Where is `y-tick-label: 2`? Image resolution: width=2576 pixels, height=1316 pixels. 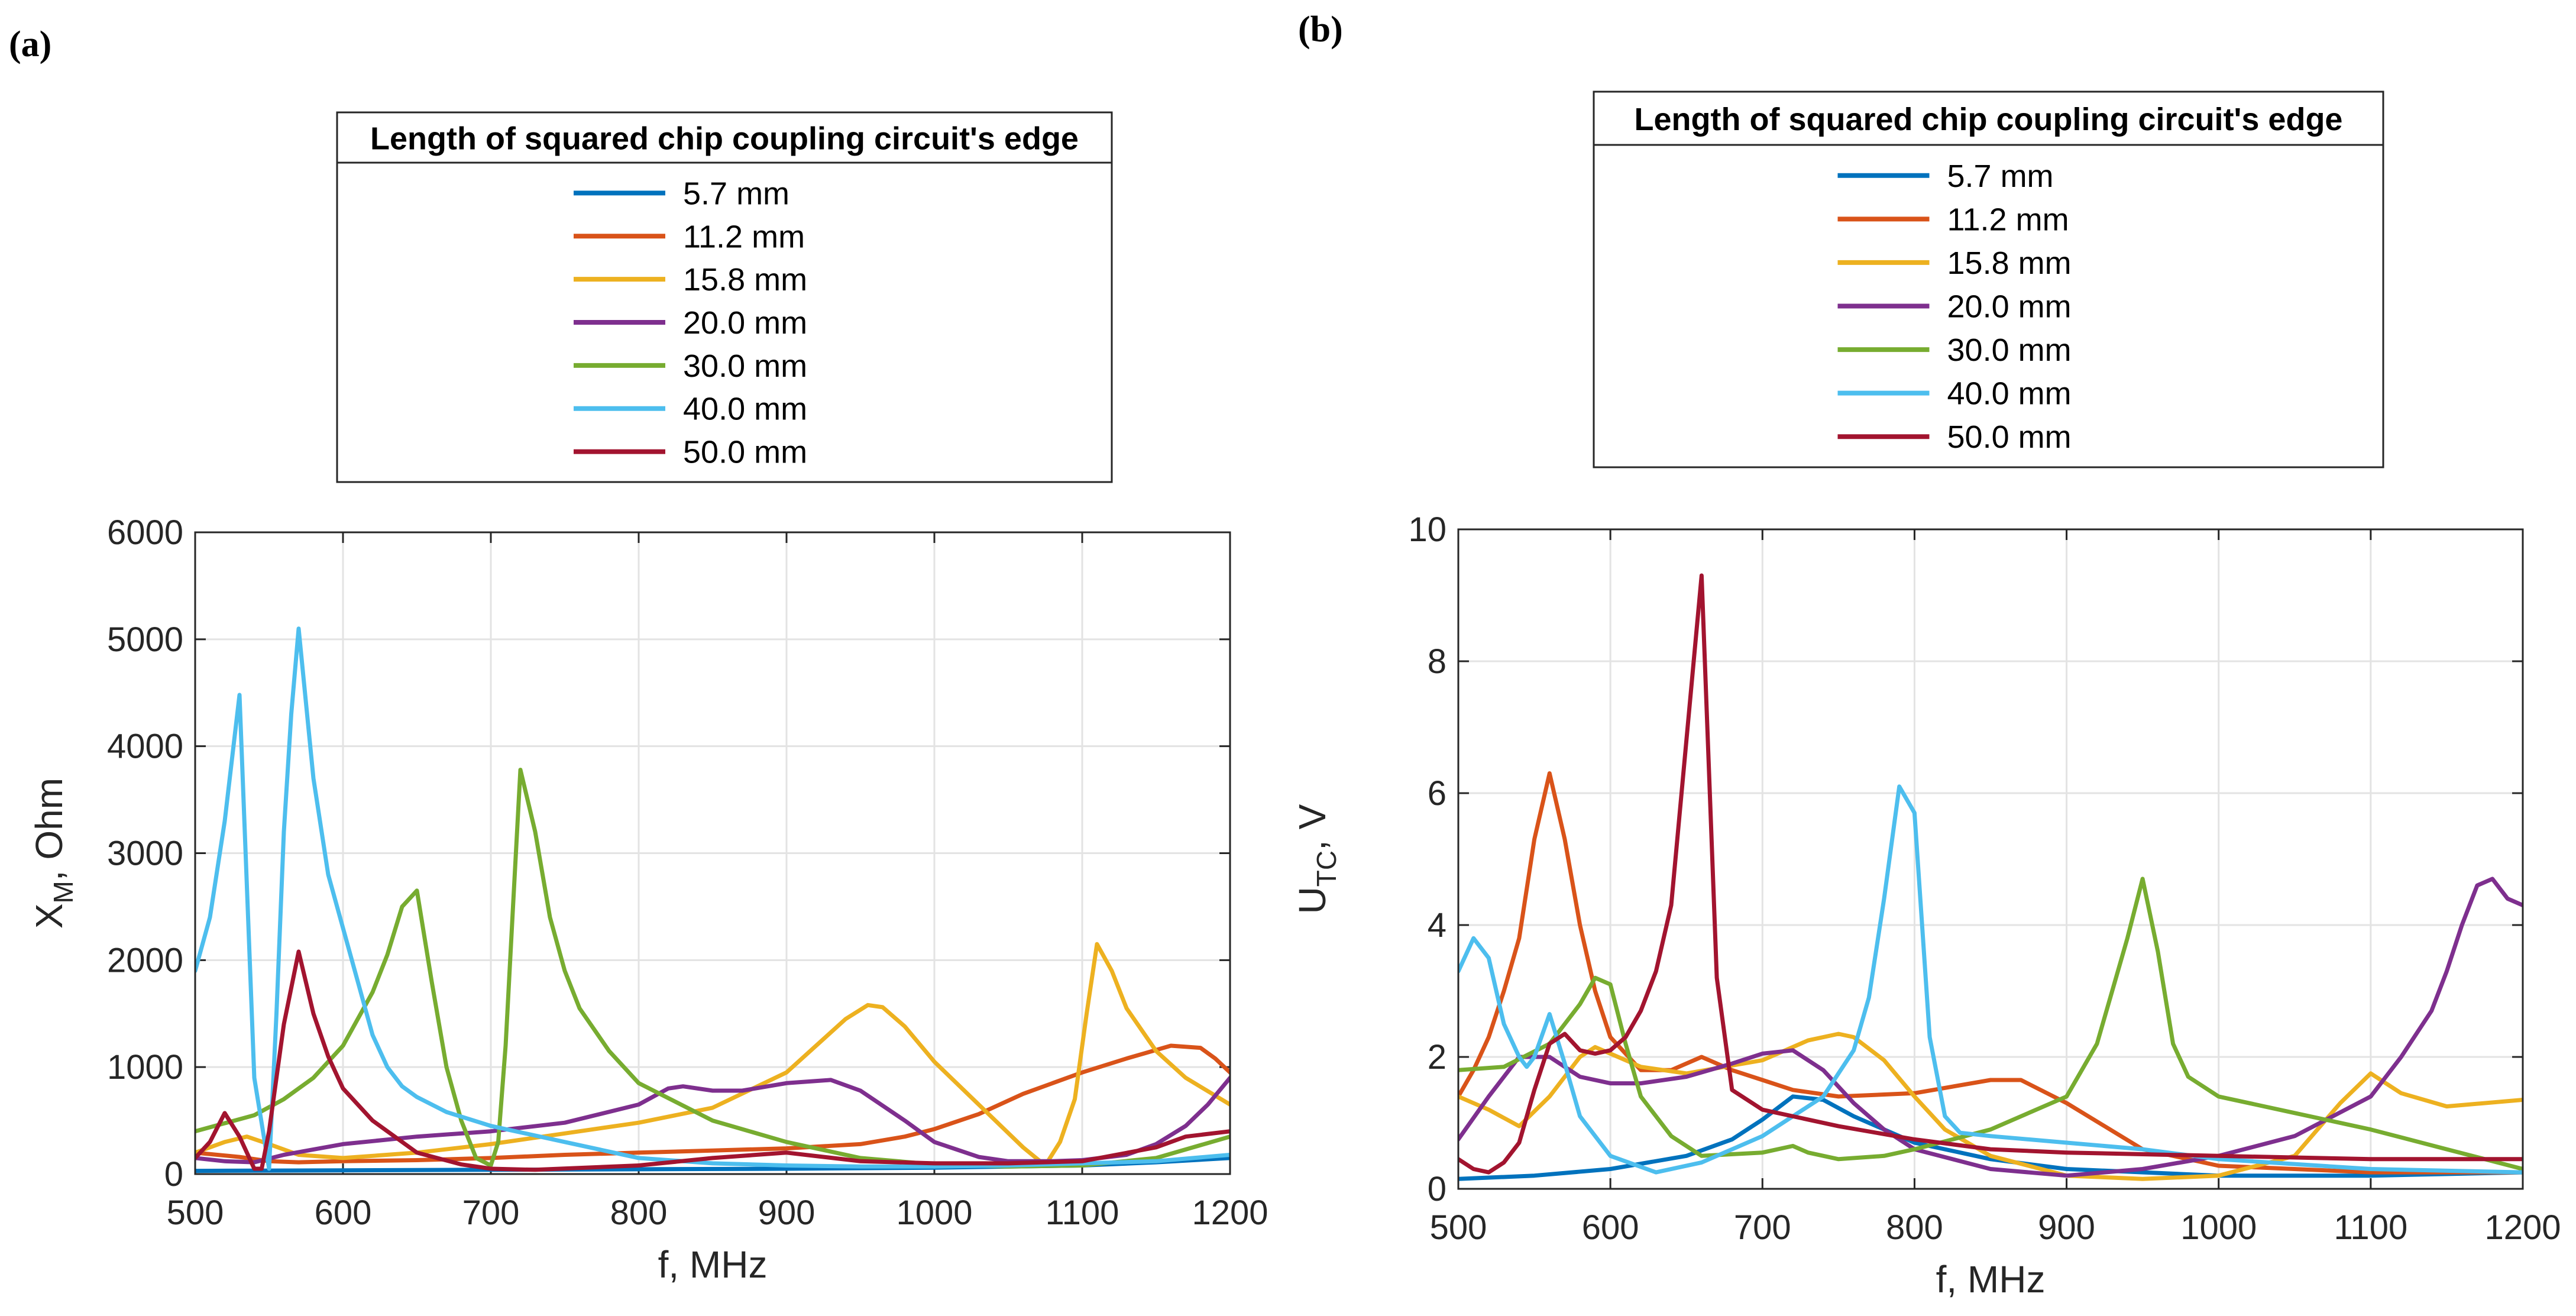 y-tick-label: 2 is located at coordinates (1437, 1057).